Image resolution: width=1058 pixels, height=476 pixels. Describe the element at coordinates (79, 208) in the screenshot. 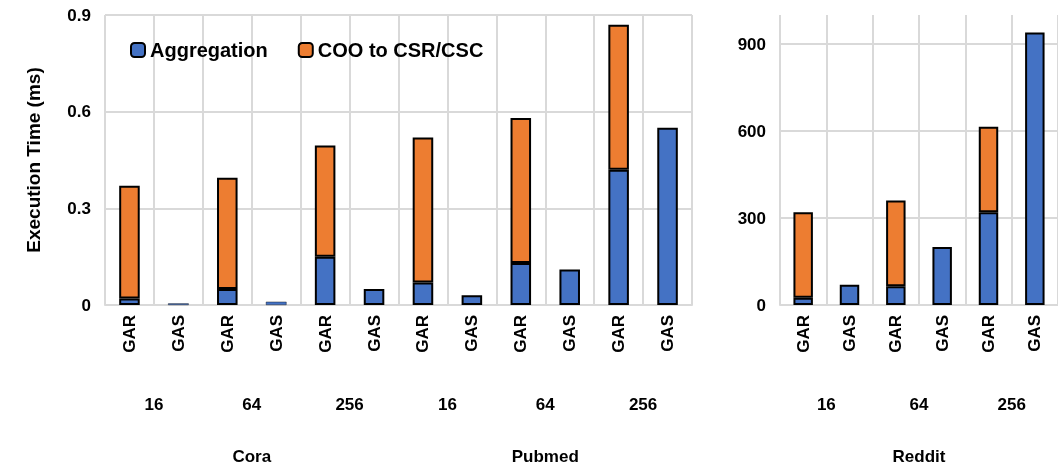

I see `y-tick-label: 0.3` at that location.